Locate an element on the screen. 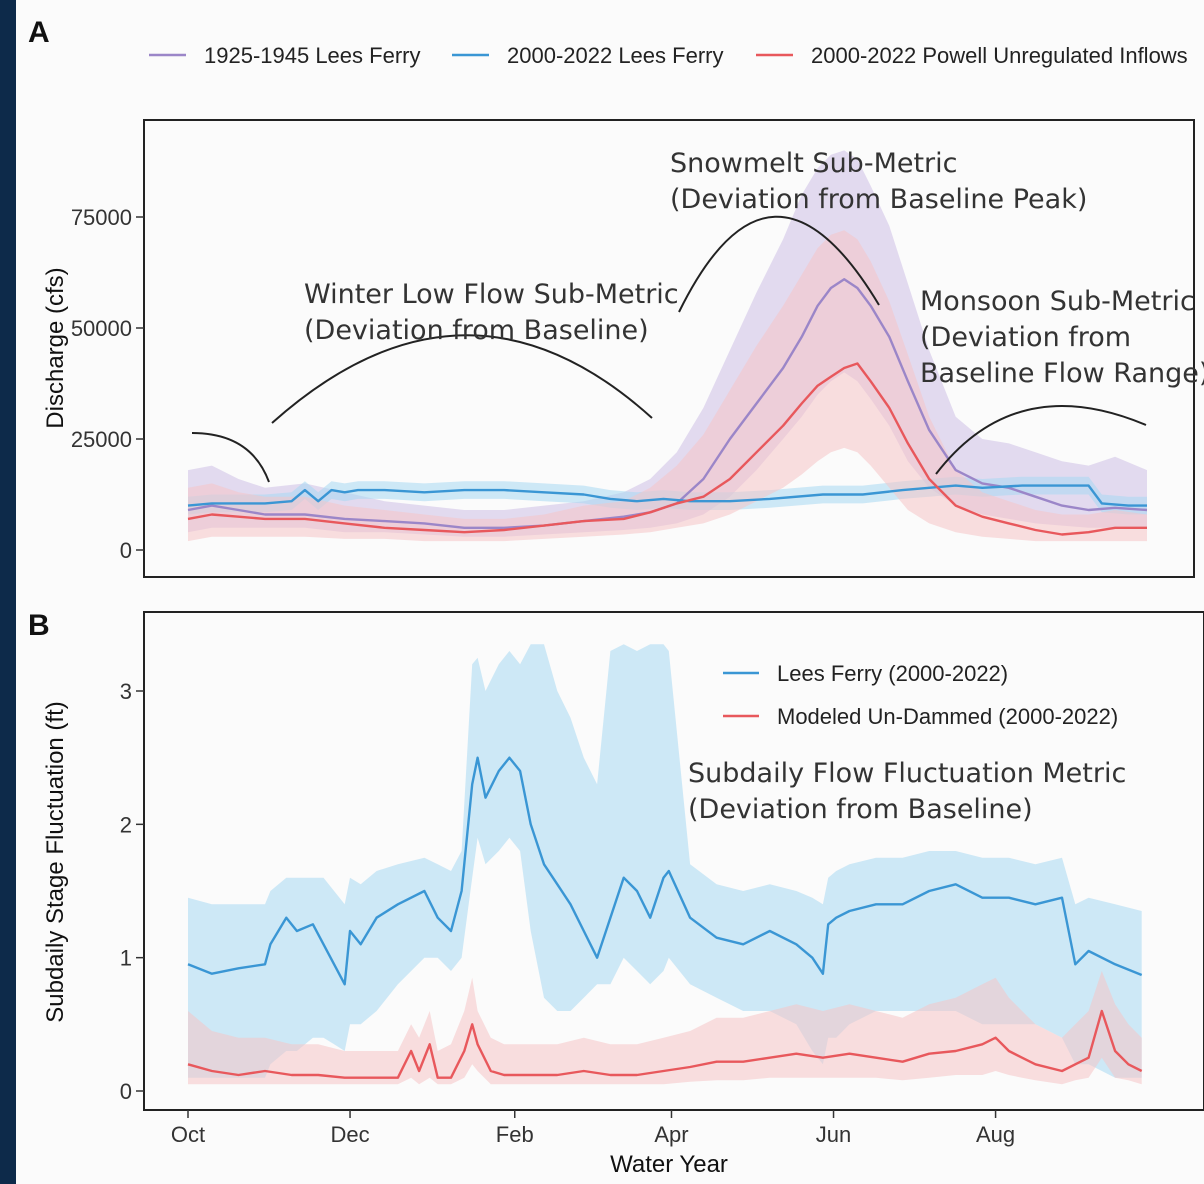 Image resolution: width=1204 pixels, height=1184 pixels. y-tick-label-a-0: 0 is located at coordinates (126, 550).